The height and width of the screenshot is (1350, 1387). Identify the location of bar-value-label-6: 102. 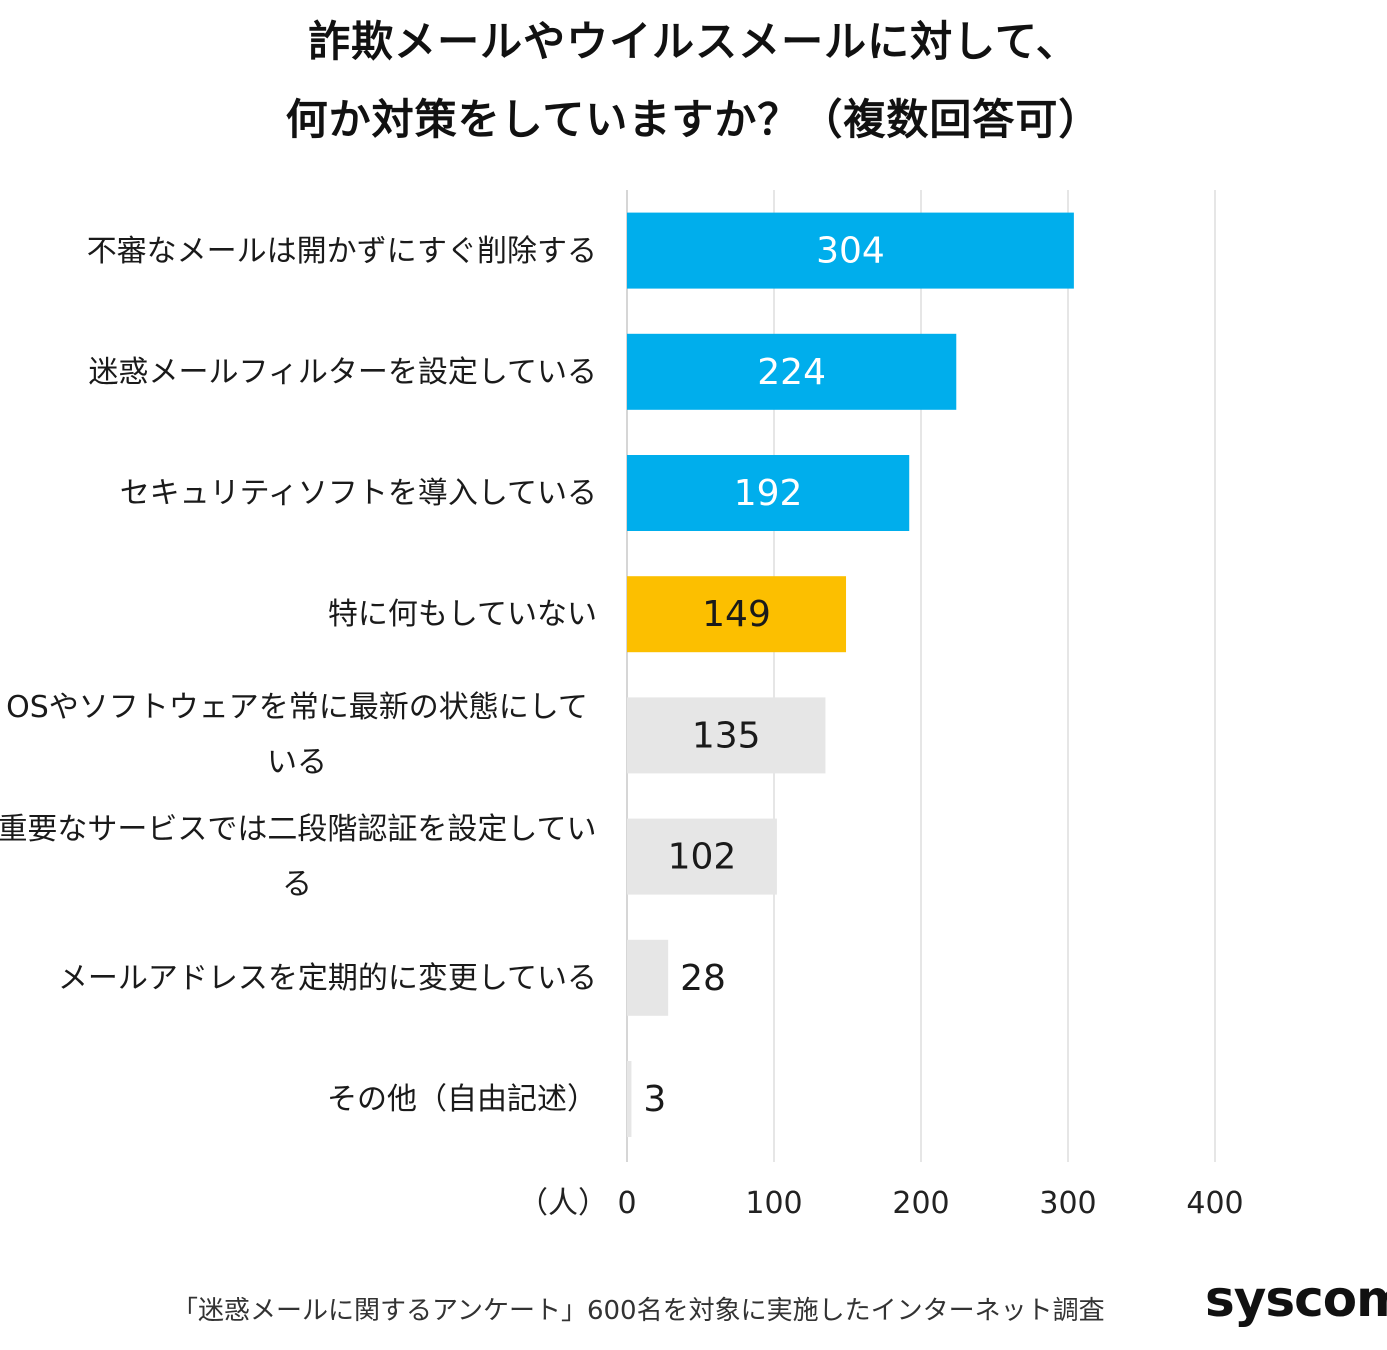
(702, 857).